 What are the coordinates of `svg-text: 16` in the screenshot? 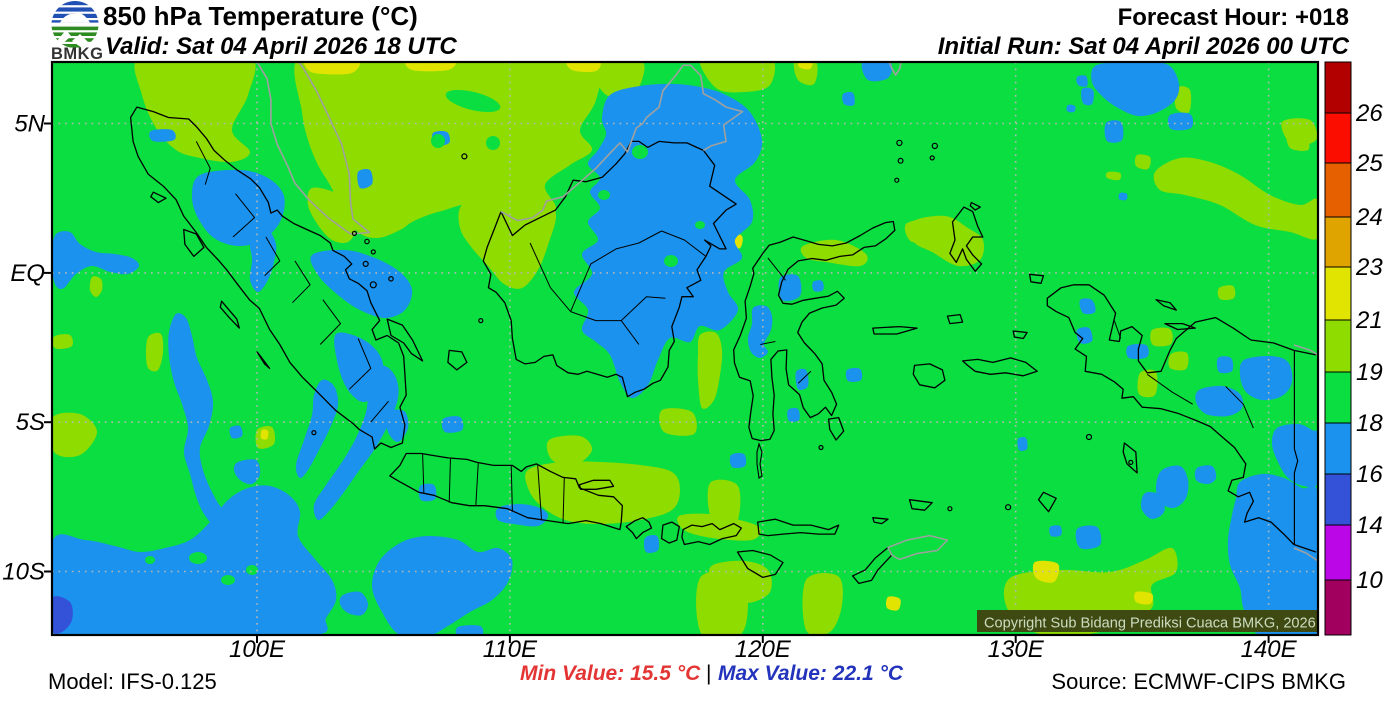 It's located at (1369, 474).